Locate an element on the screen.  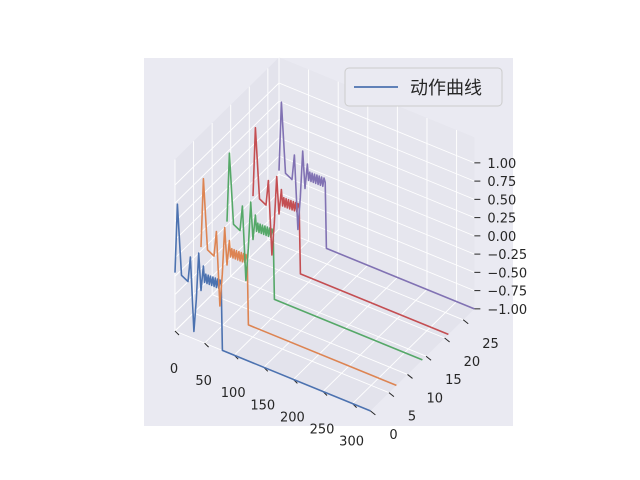
pane-left is located at coordinates (227, 194).